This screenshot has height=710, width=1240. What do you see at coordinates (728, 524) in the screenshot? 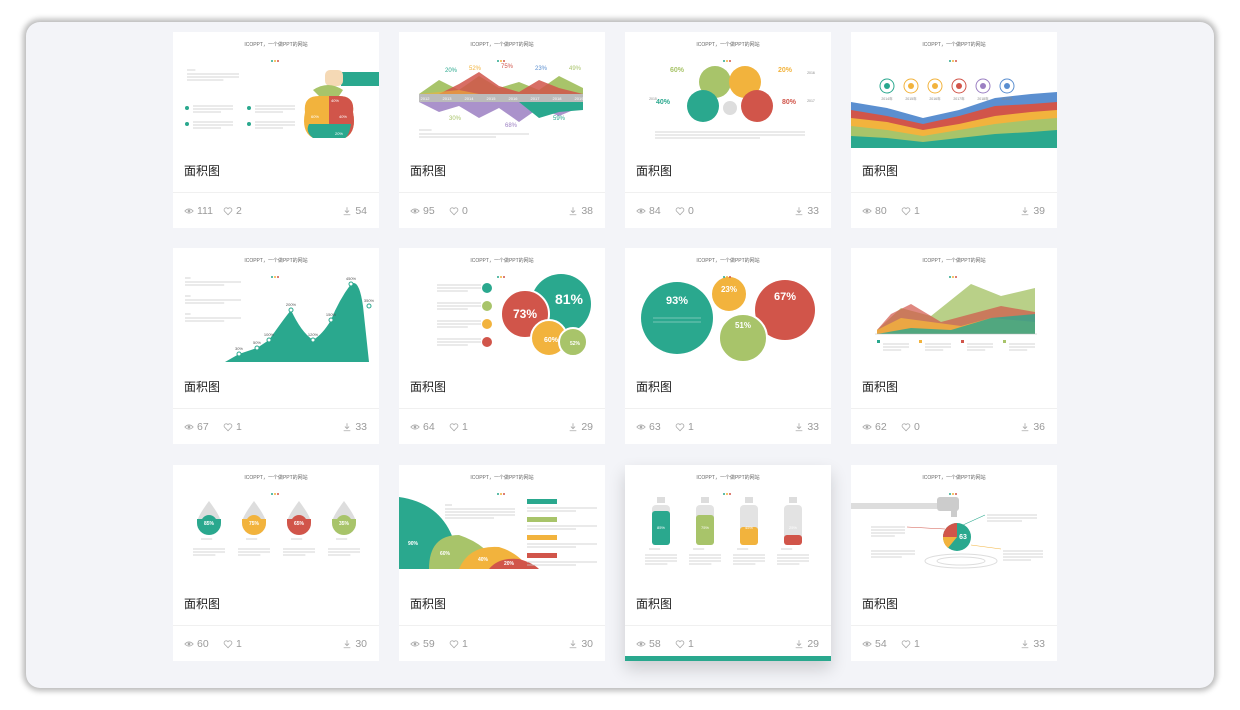
I see `template-thumbnail: ICOPPT，一个做PPT的网站 85% 75% 45% 25%` at bounding box center [728, 524].